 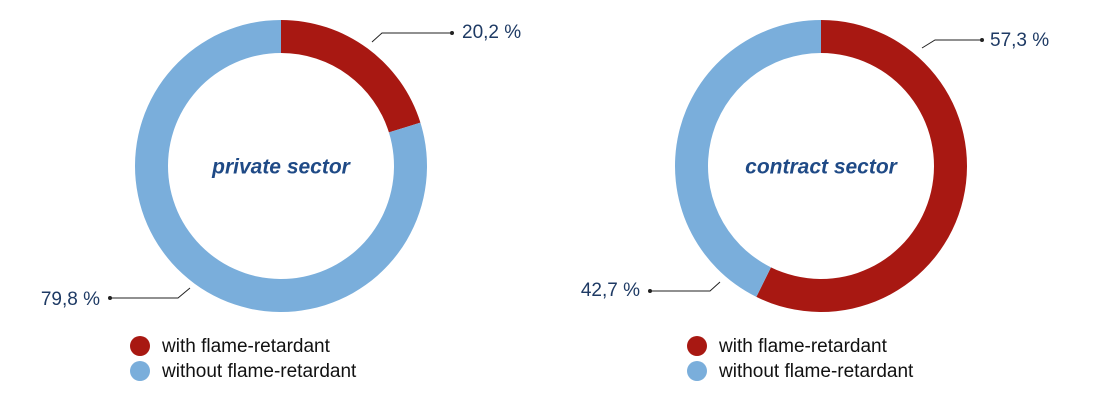 What do you see at coordinates (610, 290) in the screenshot?
I see `data-label: 42,7 %` at bounding box center [610, 290].